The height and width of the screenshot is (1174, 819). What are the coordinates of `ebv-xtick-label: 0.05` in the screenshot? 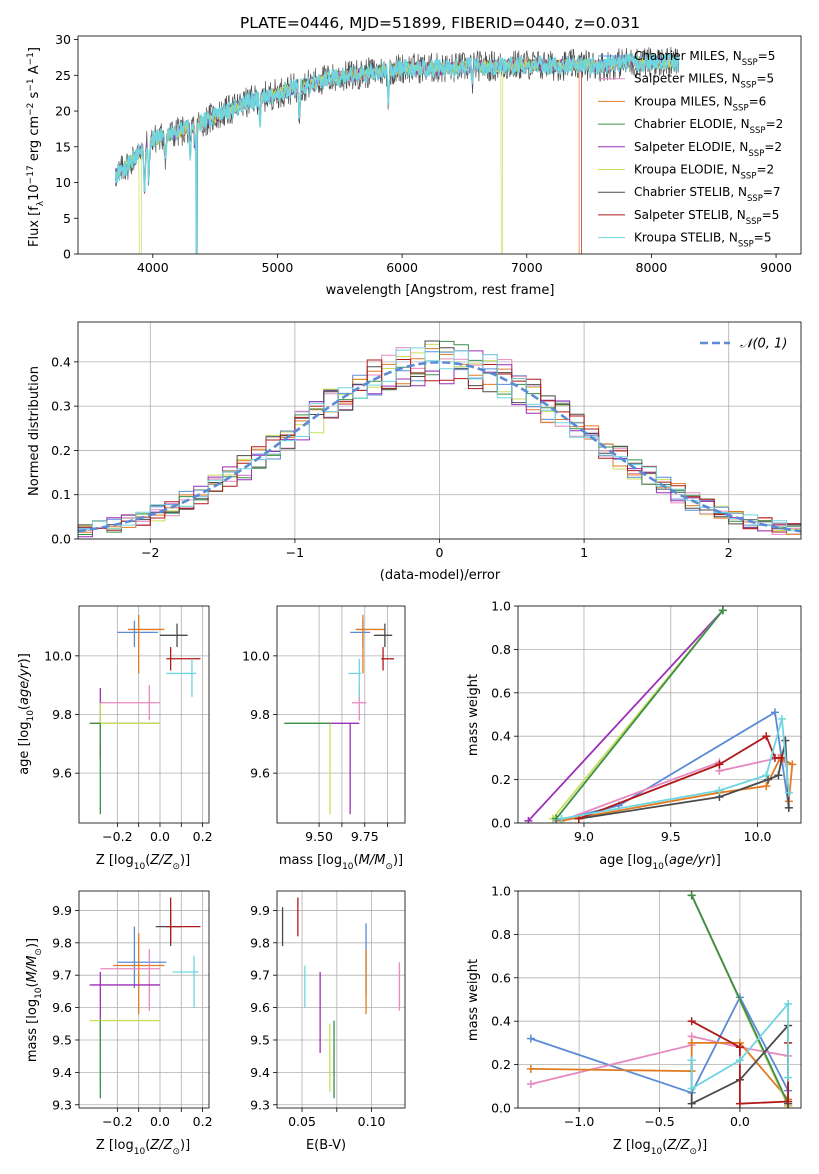 It's located at (302, 1121).